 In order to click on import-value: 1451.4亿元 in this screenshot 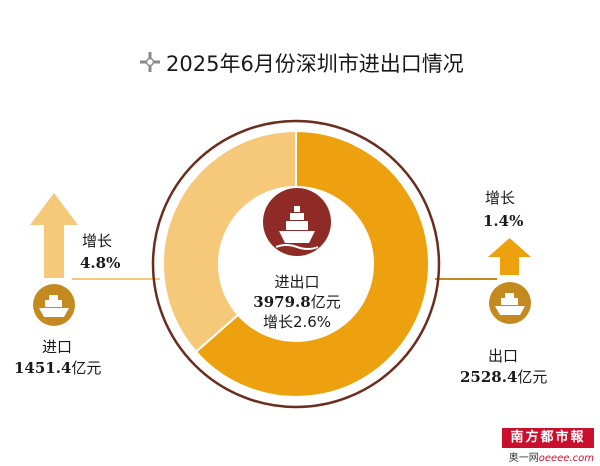, I will do `click(57, 368)`.